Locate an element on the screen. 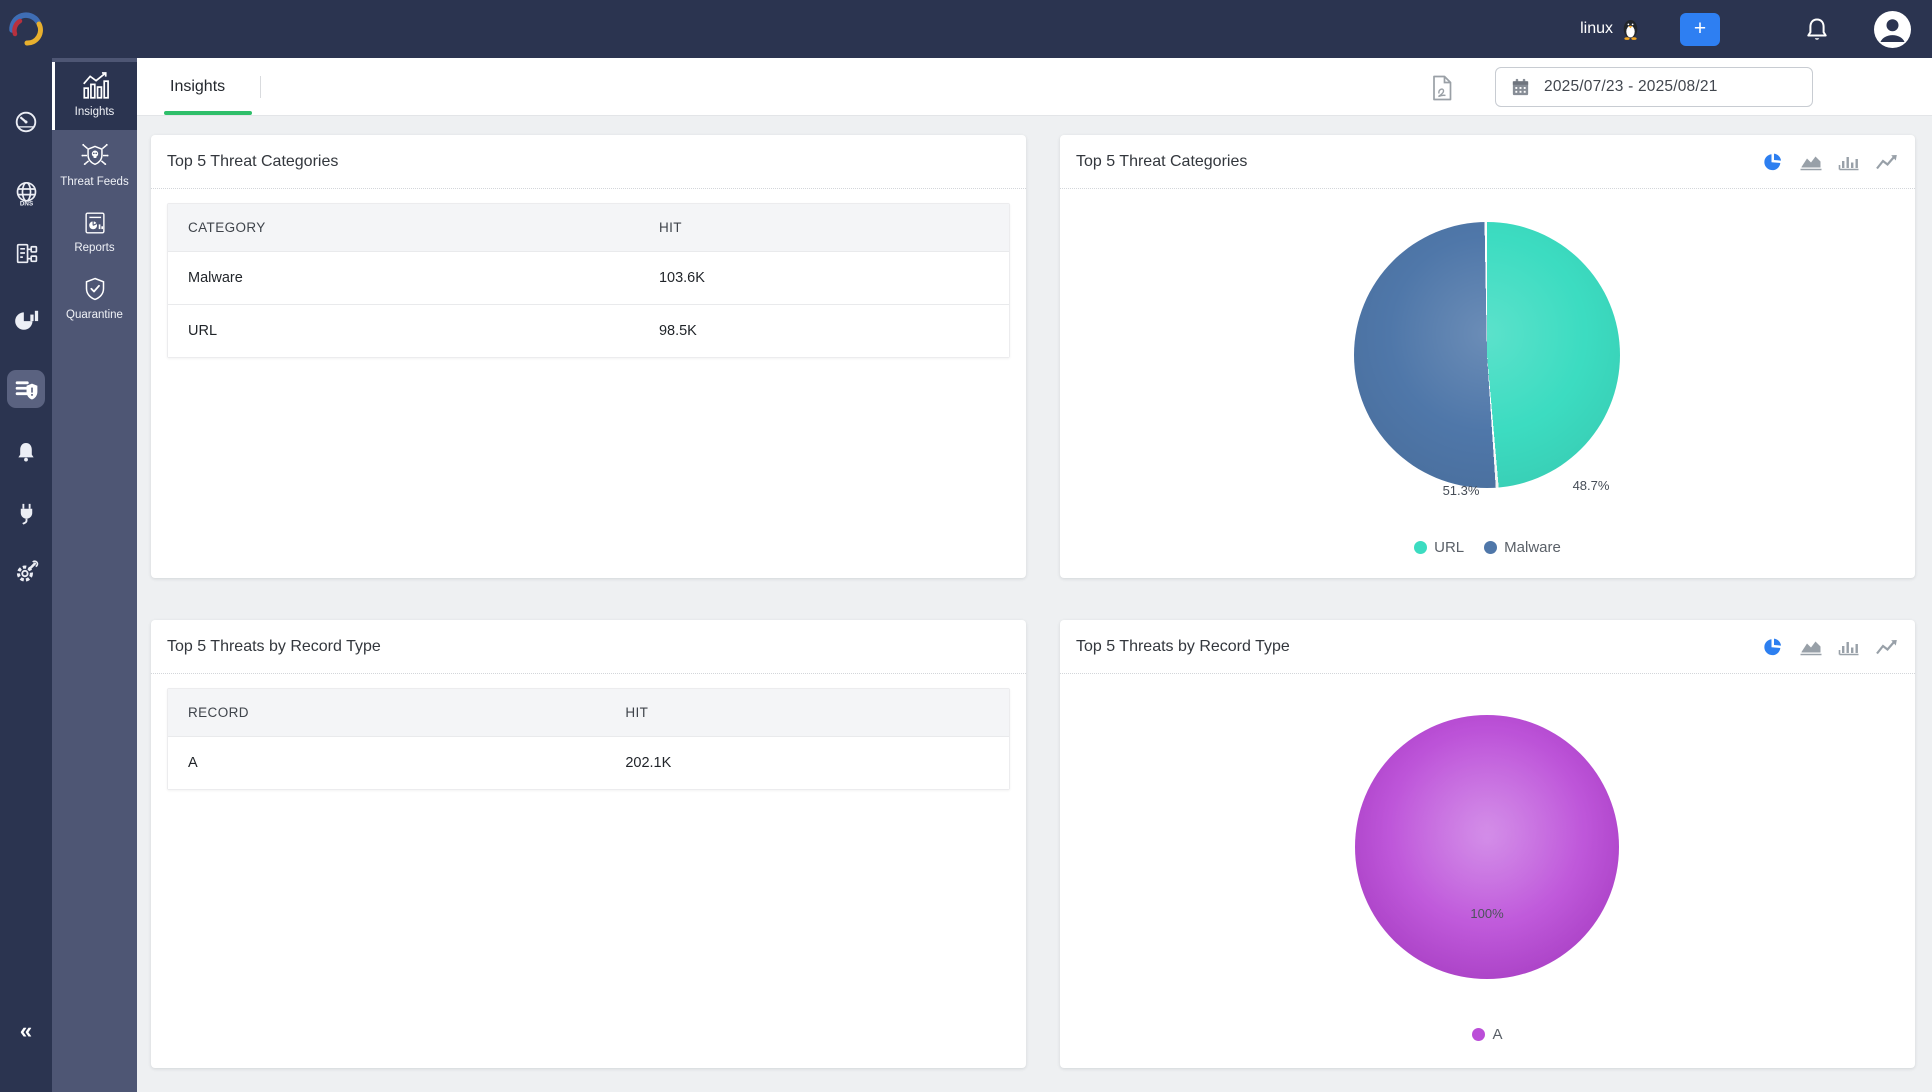 This screenshot has width=1932, height=1092. sidebar-item-alerts is located at coordinates (26, 452).